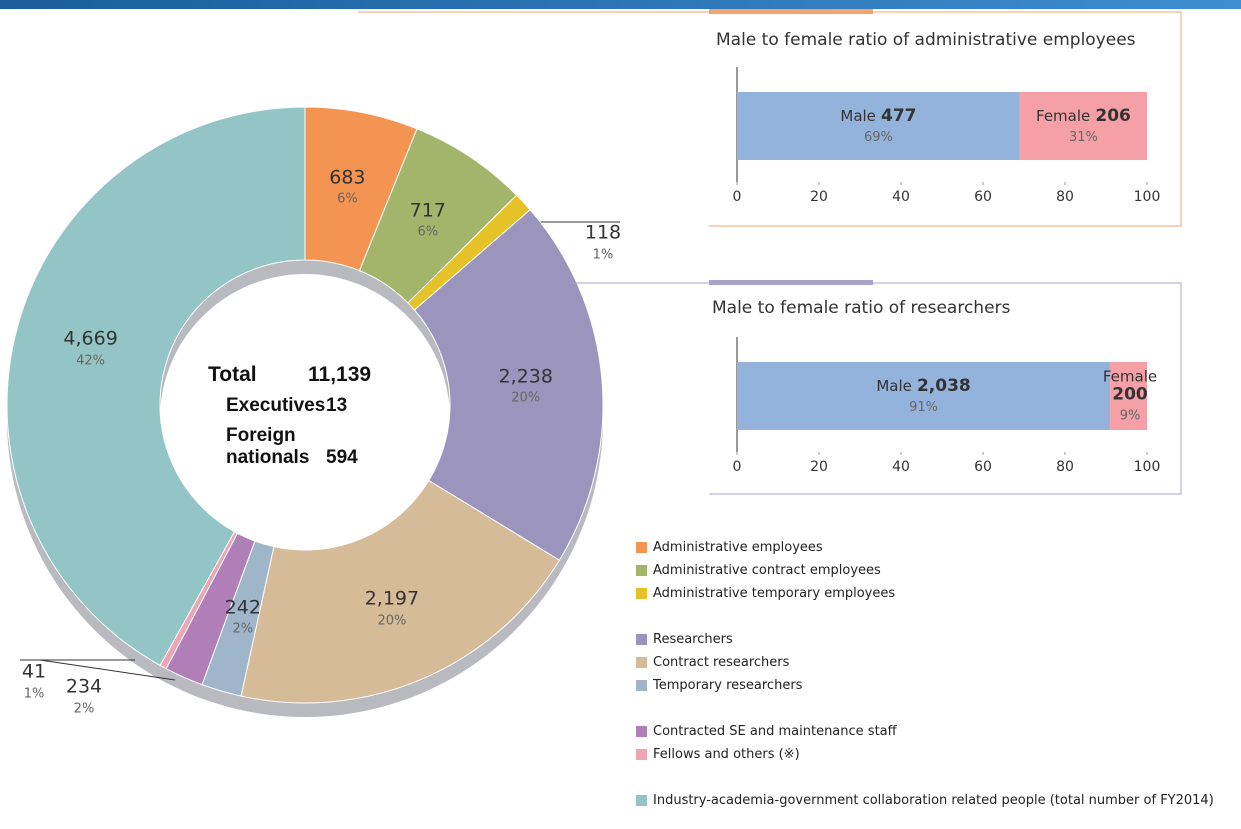 This screenshot has height=829, width=1241. What do you see at coordinates (312, 447) in the screenshot?
I see `center-row: Foreign nationals 594` at bounding box center [312, 447].